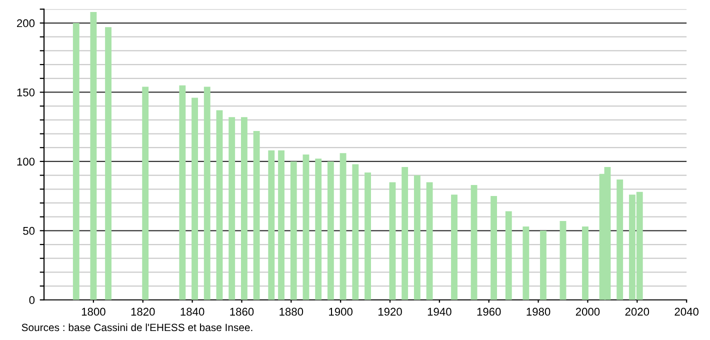 This screenshot has height=340, width=710. I want to click on source-note: Sources : base Cassini de l'EHESS et base Insee., so click(137, 327).